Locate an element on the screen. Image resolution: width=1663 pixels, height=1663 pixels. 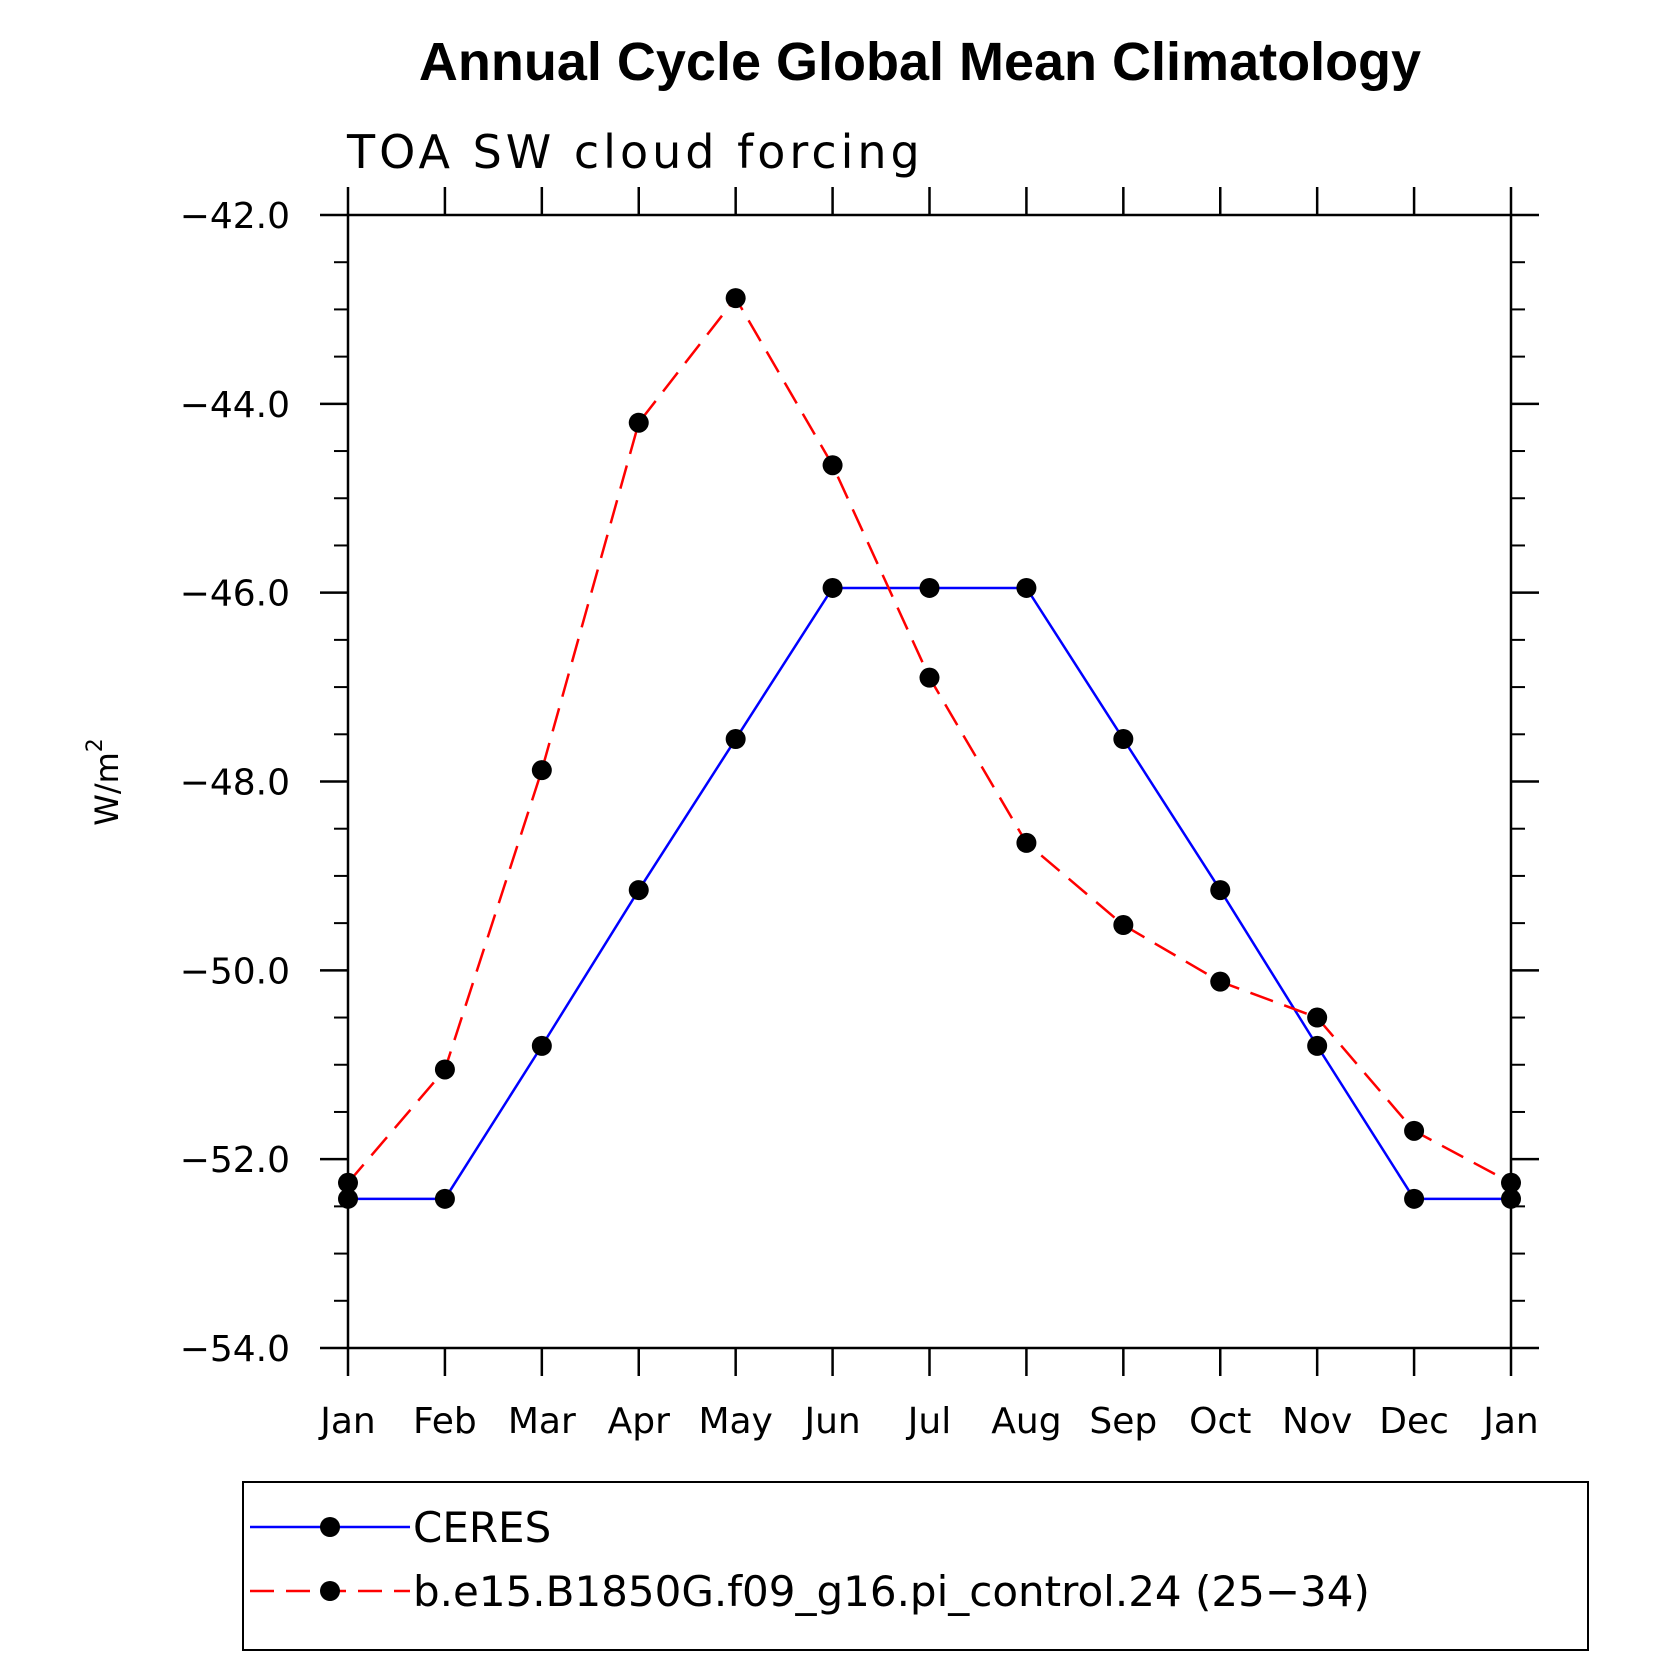
x-tick-label: Jun is located at coordinates (831, 1421).